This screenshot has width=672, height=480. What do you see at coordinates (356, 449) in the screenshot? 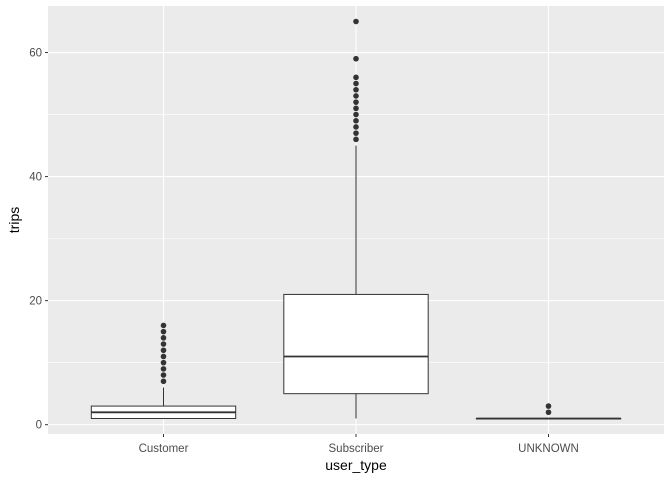
I see `x-tick-label: Subscriber` at bounding box center [356, 449].